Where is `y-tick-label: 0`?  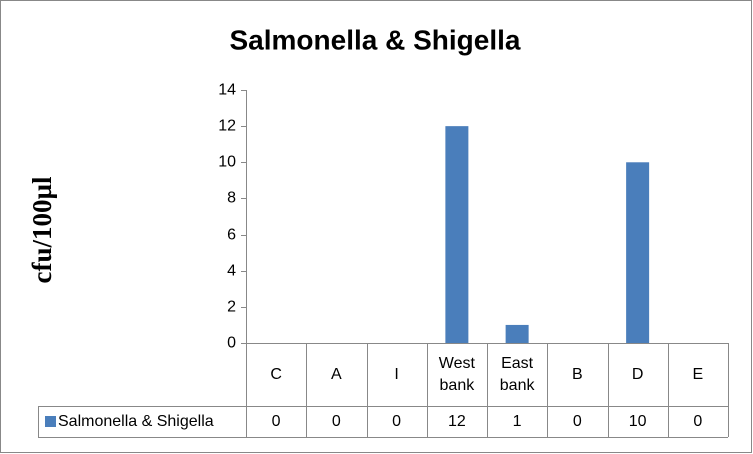 y-tick-label: 0 is located at coordinates (231, 343).